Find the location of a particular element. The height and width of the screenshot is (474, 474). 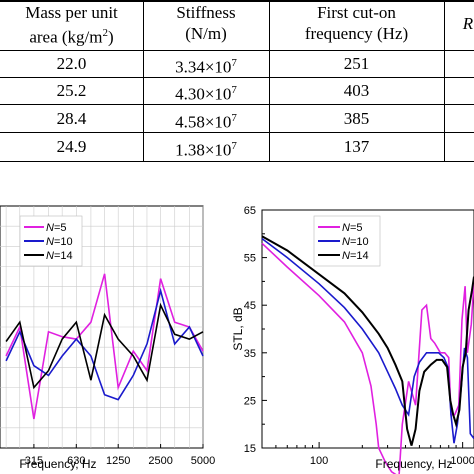

header-frequency: First cut-on frequency (Hz) is located at coordinates (356, 23).